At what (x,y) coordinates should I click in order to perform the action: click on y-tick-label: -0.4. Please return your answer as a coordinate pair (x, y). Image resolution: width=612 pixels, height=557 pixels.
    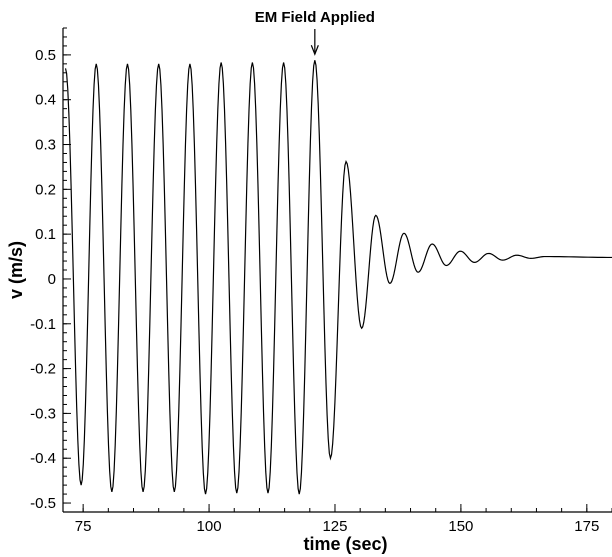
    Looking at the image, I should click on (43, 458).